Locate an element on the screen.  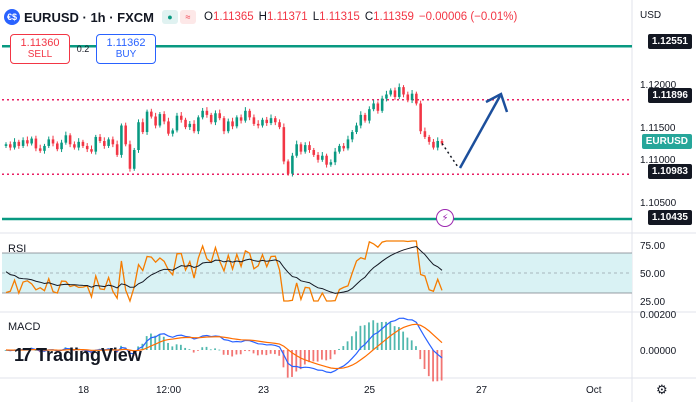
symbol-title: EURUSD · 1h · FXCM is located at coordinates (89, 17).